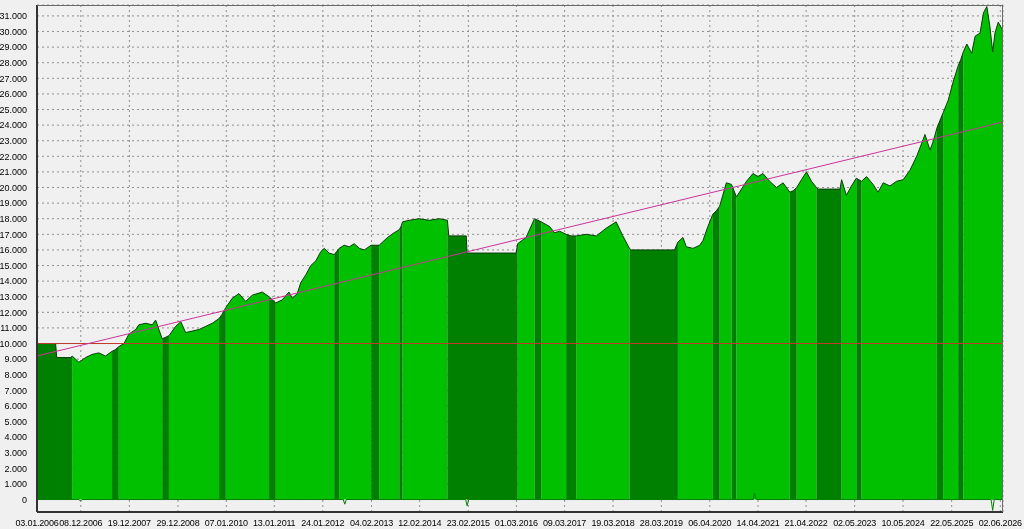  What do you see at coordinates (15, 452) in the screenshot?
I see `y-tick-label: 3.000` at bounding box center [15, 452].